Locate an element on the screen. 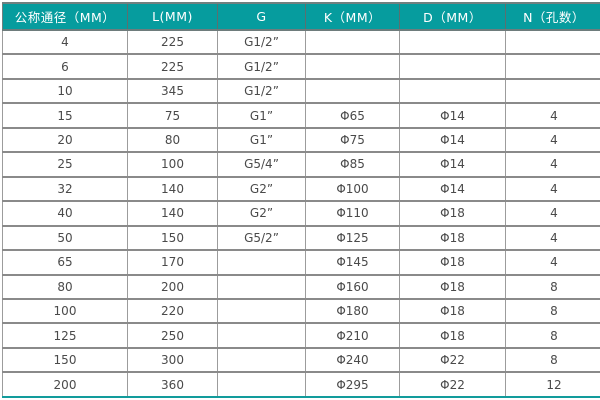 The height and width of the screenshot is (400, 600). column-header-3: K（MM） is located at coordinates (352, 16).